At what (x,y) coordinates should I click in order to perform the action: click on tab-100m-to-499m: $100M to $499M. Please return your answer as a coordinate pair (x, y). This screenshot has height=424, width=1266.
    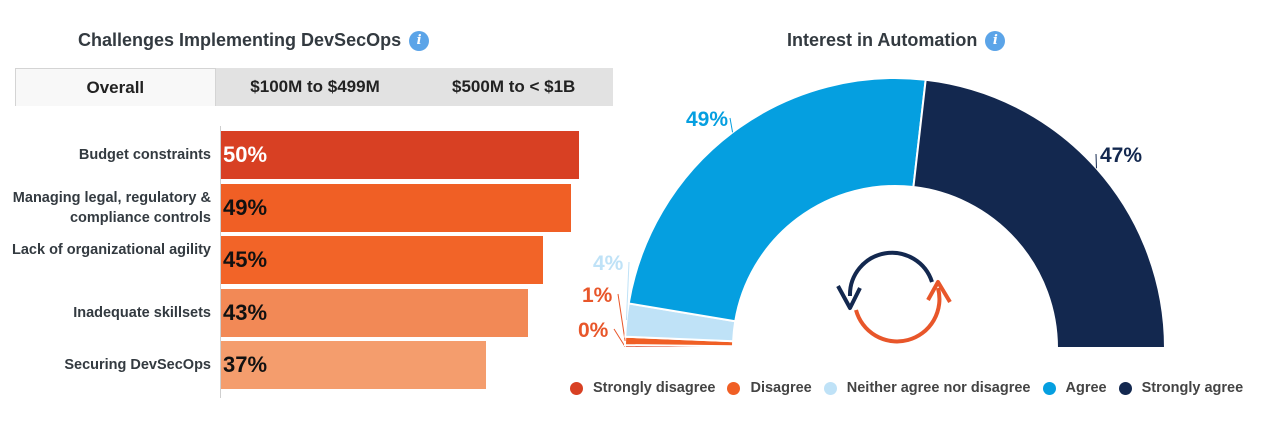
    Looking at the image, I should click on (315, 86).